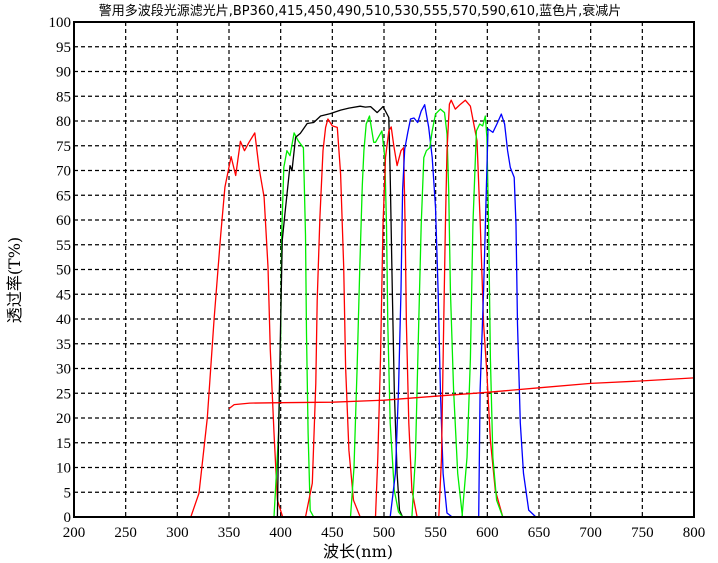  I want to click on y-tick-label: 50, so click(63, 271).